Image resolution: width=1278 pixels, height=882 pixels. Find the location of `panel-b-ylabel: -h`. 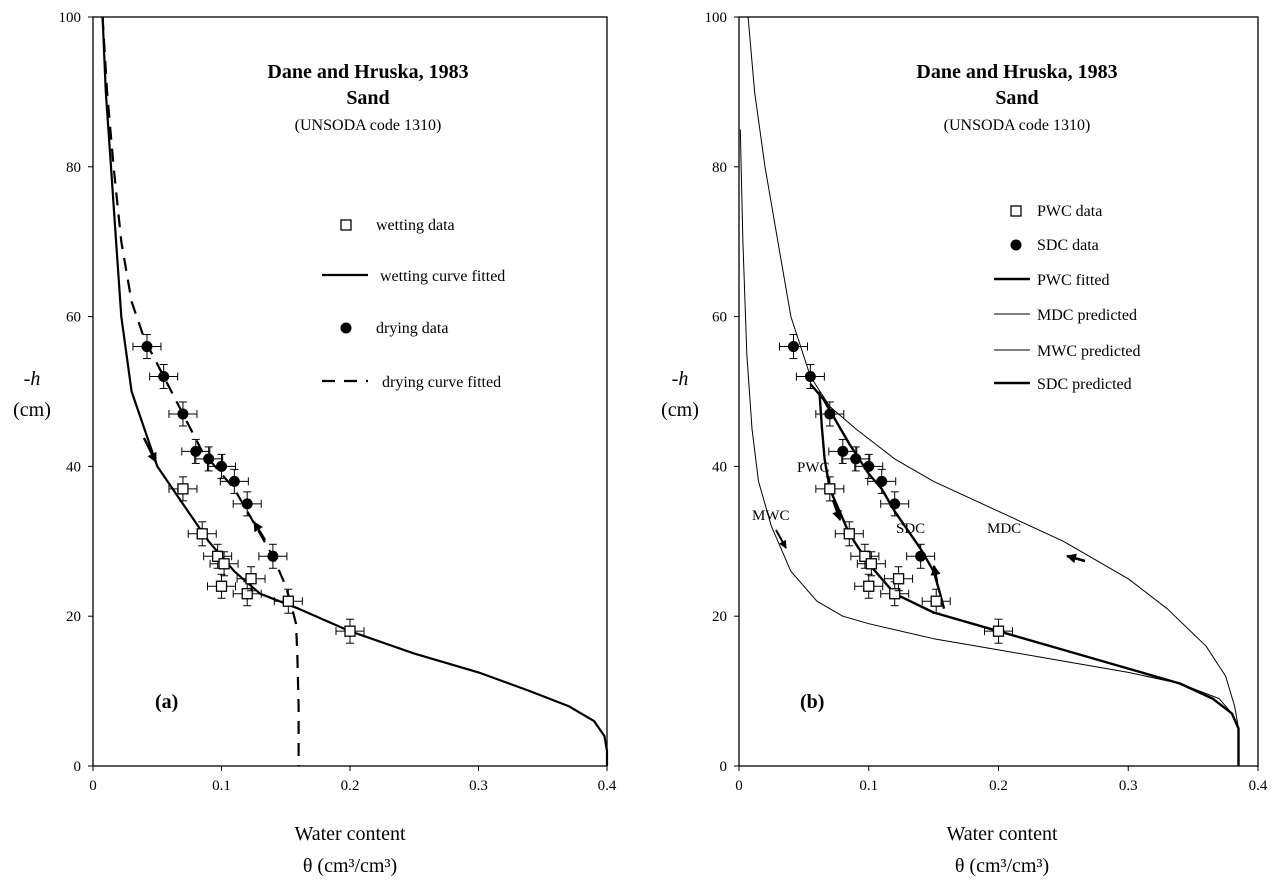

panel-b-ylabel: -h is located at coordinates (680, 379).